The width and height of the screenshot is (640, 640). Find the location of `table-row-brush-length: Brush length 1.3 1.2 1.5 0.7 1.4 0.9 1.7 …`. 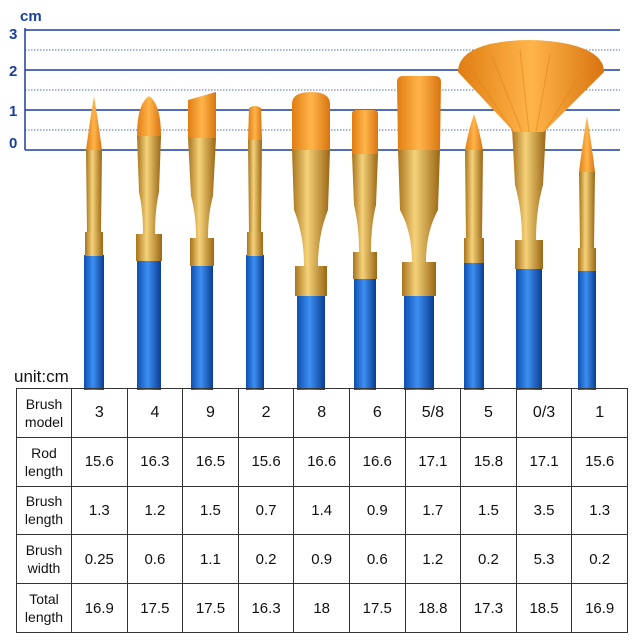

table-row-brush-length: Brush length 1.3 1.2 1.5 0.7 1.4 0.9 1.7 … is located at coordinates (322, 510).